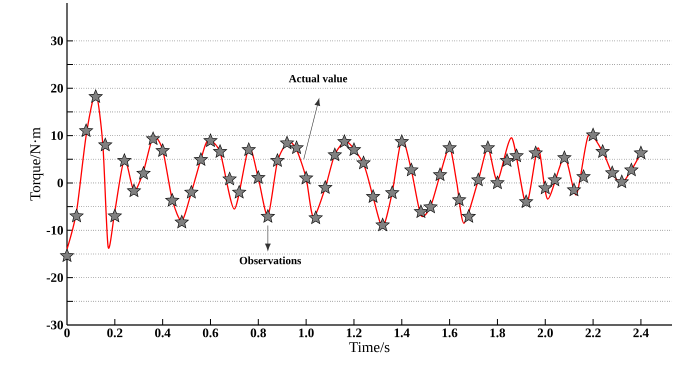  What do you see at coordinates (369, 347) in the screenshot?
I see `x-axis-title: Time/s` at bounding box center [369, 347].